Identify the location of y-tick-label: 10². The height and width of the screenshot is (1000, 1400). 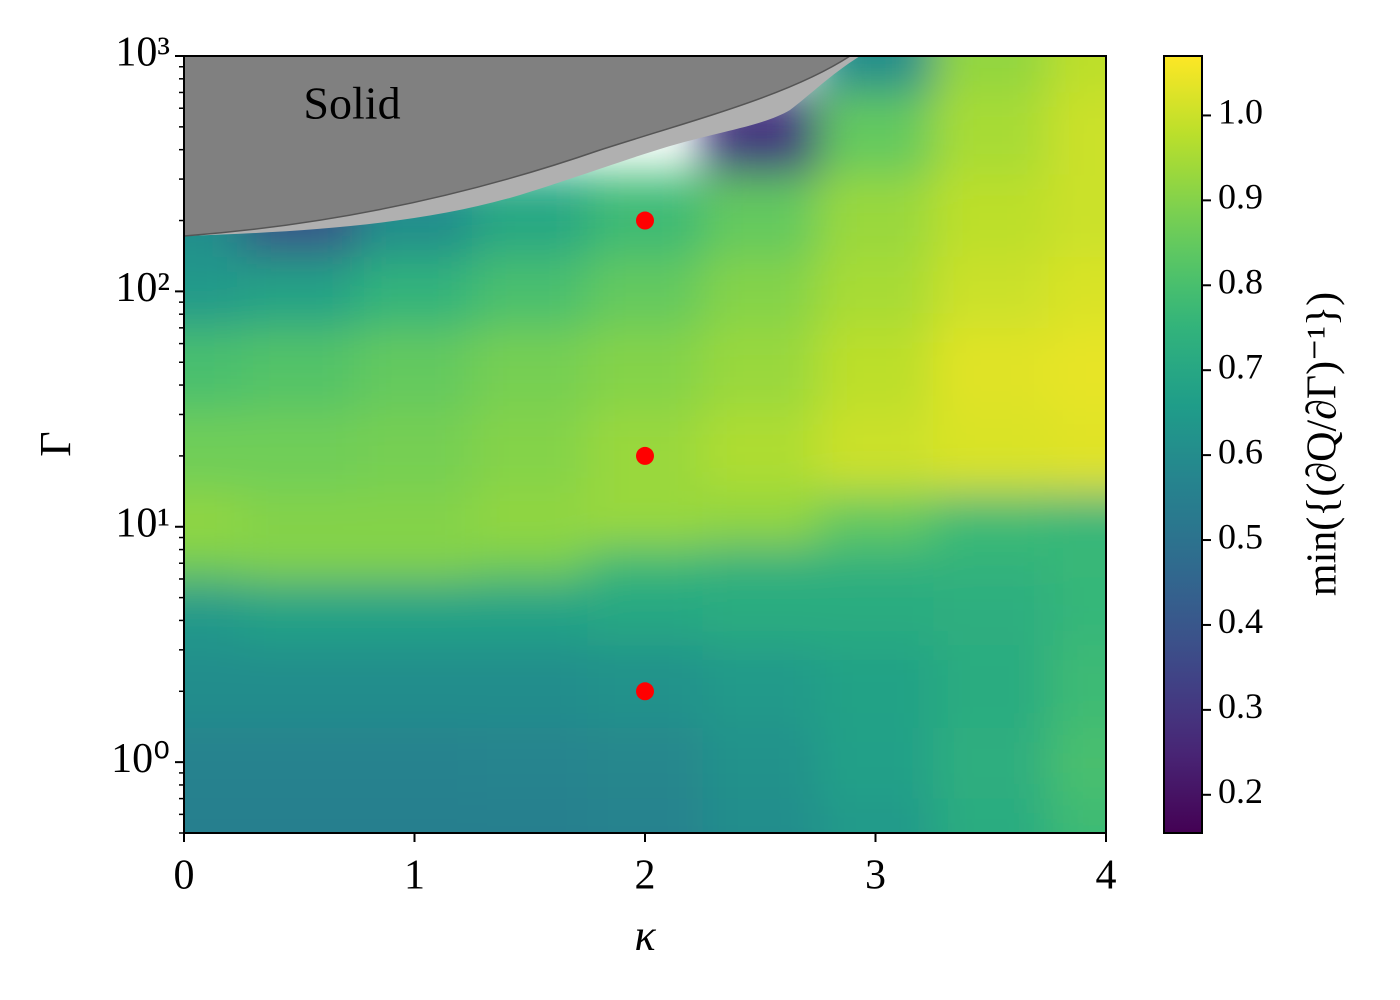
(142, 288).